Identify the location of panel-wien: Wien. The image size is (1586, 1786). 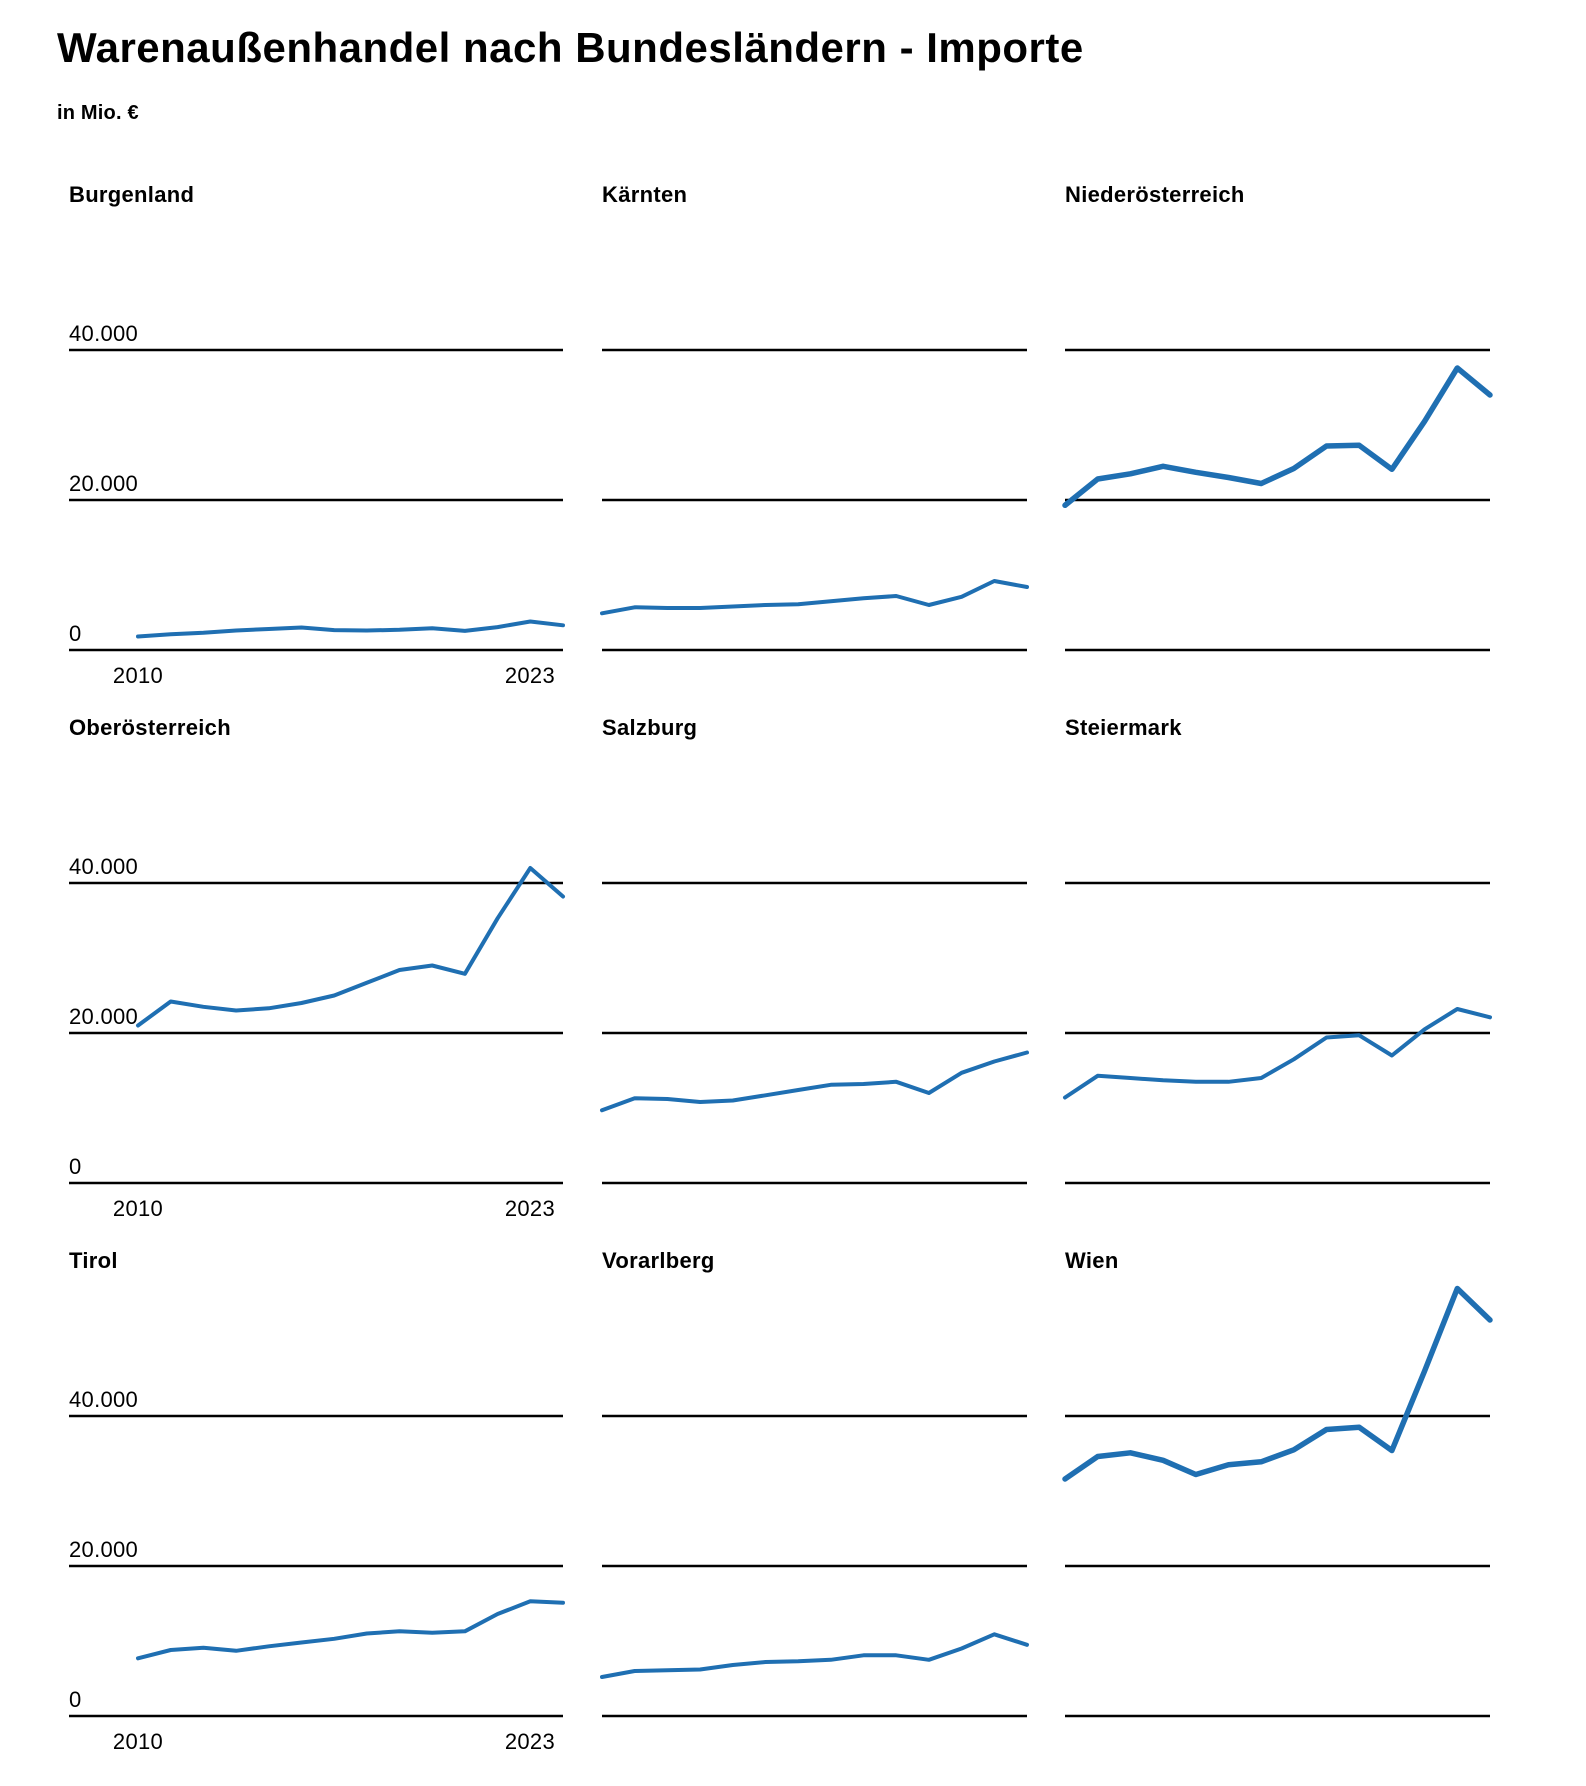
(1277, 1514).